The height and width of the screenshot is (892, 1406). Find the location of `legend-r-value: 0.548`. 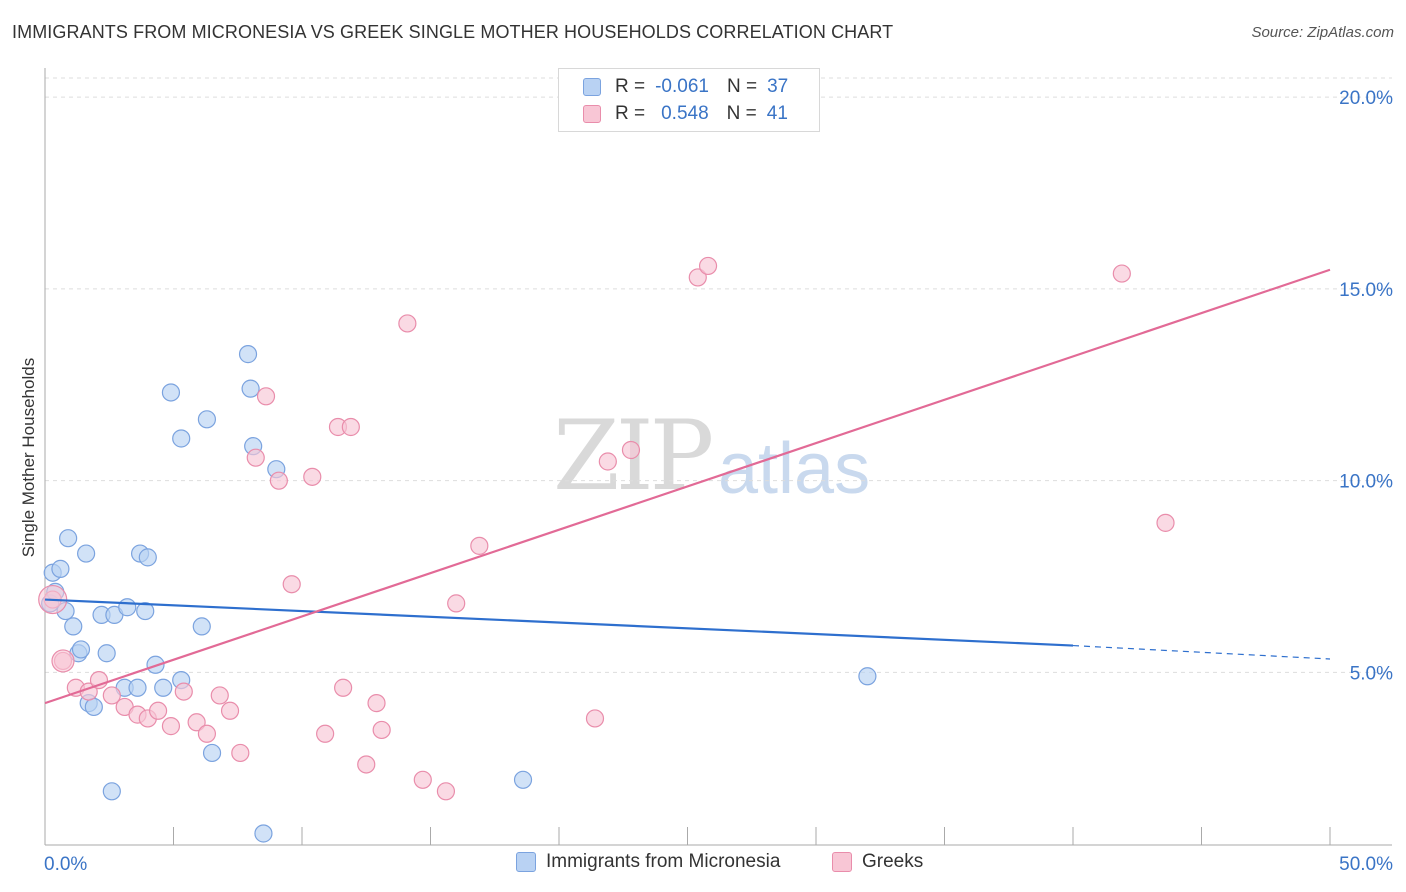

legend-r-value: 0.548 is located at coordinates (685, 113).